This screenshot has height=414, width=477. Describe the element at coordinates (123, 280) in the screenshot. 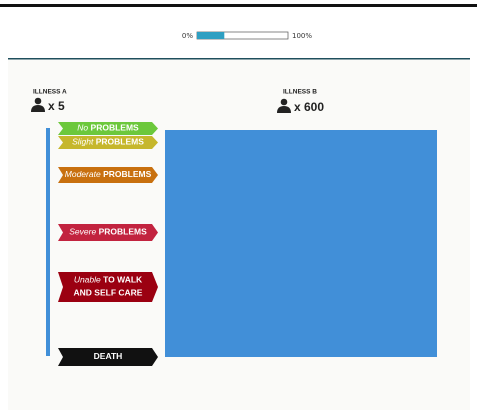

I see `scale-text: TO WALK` at that location.